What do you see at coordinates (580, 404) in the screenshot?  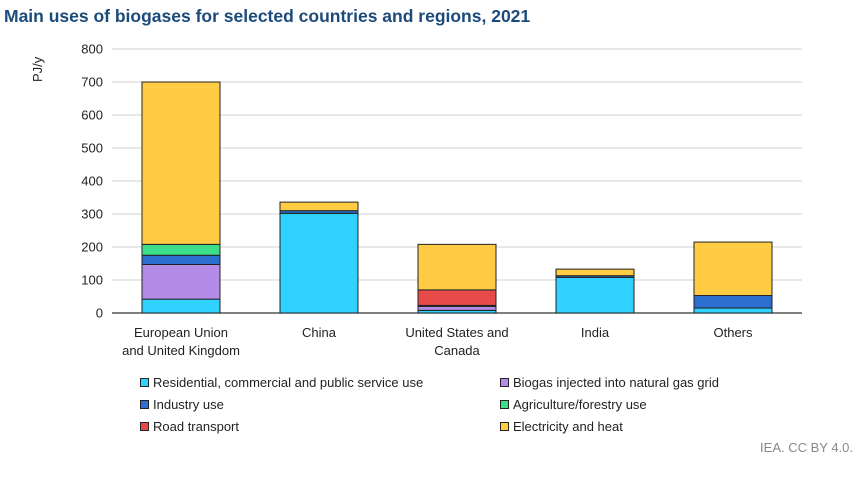 I see `legend-label: Agriculture/forestry use` at bounding box center [580, 404].